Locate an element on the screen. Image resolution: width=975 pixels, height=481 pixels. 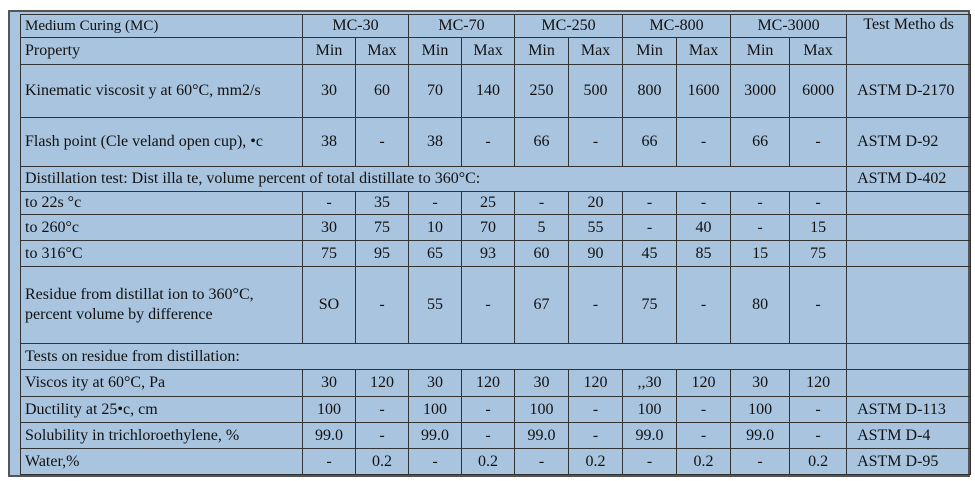
table-row: Water,% -0.2-0.2-0.2-0.2-0.2 ASTM D-95 is located at coordinates (496, 461).